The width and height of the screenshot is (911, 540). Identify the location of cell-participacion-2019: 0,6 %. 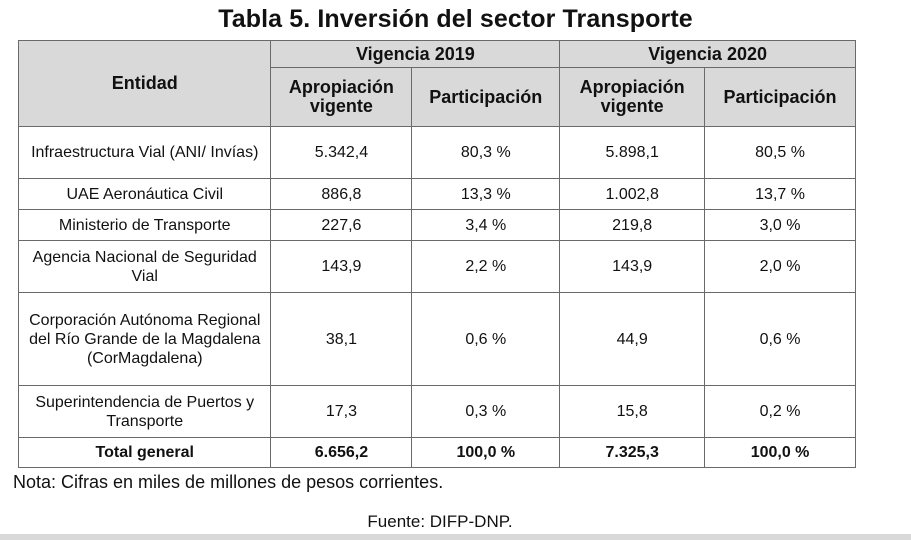
(486, 339).